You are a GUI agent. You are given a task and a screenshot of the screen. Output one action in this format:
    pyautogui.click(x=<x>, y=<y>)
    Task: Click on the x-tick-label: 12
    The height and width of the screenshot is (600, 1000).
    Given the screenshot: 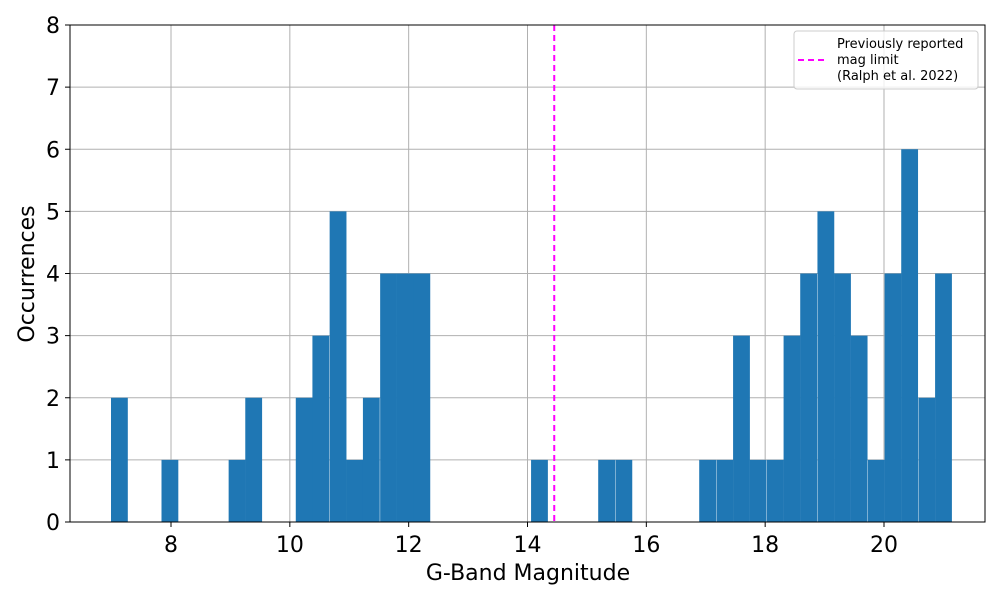 What is the action you would take?
    pyautogui.click(x=409, y=545)
    